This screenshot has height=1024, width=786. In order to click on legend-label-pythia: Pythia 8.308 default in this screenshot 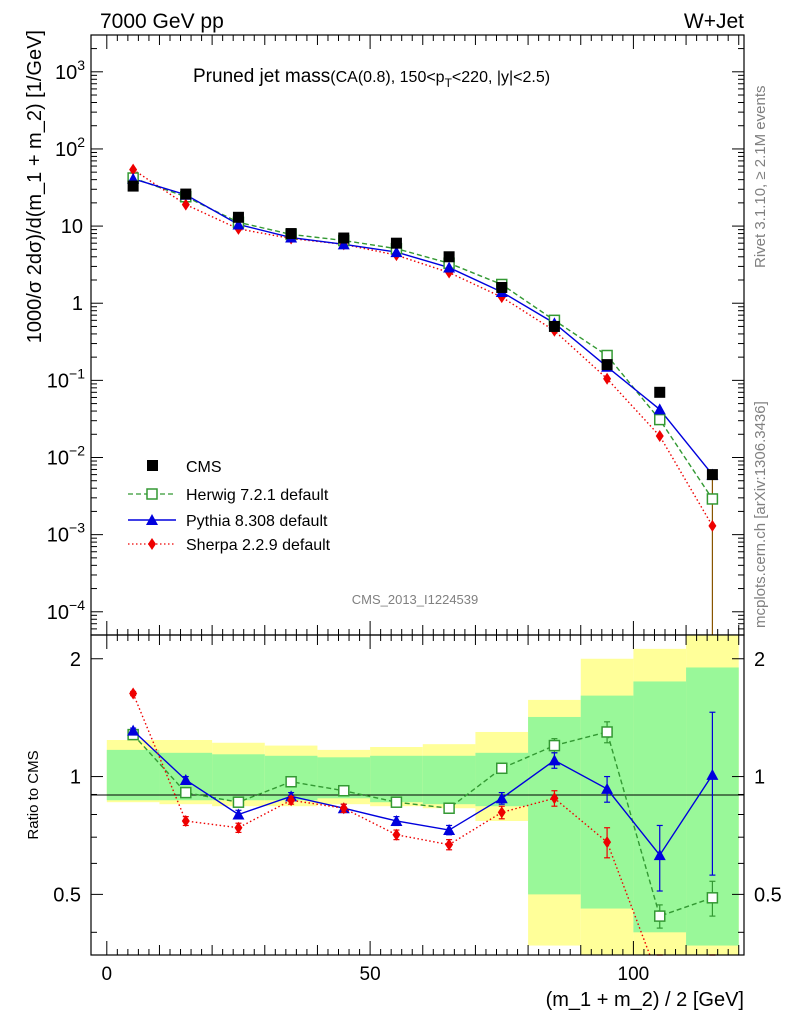, I will do `click(257, 521)`.